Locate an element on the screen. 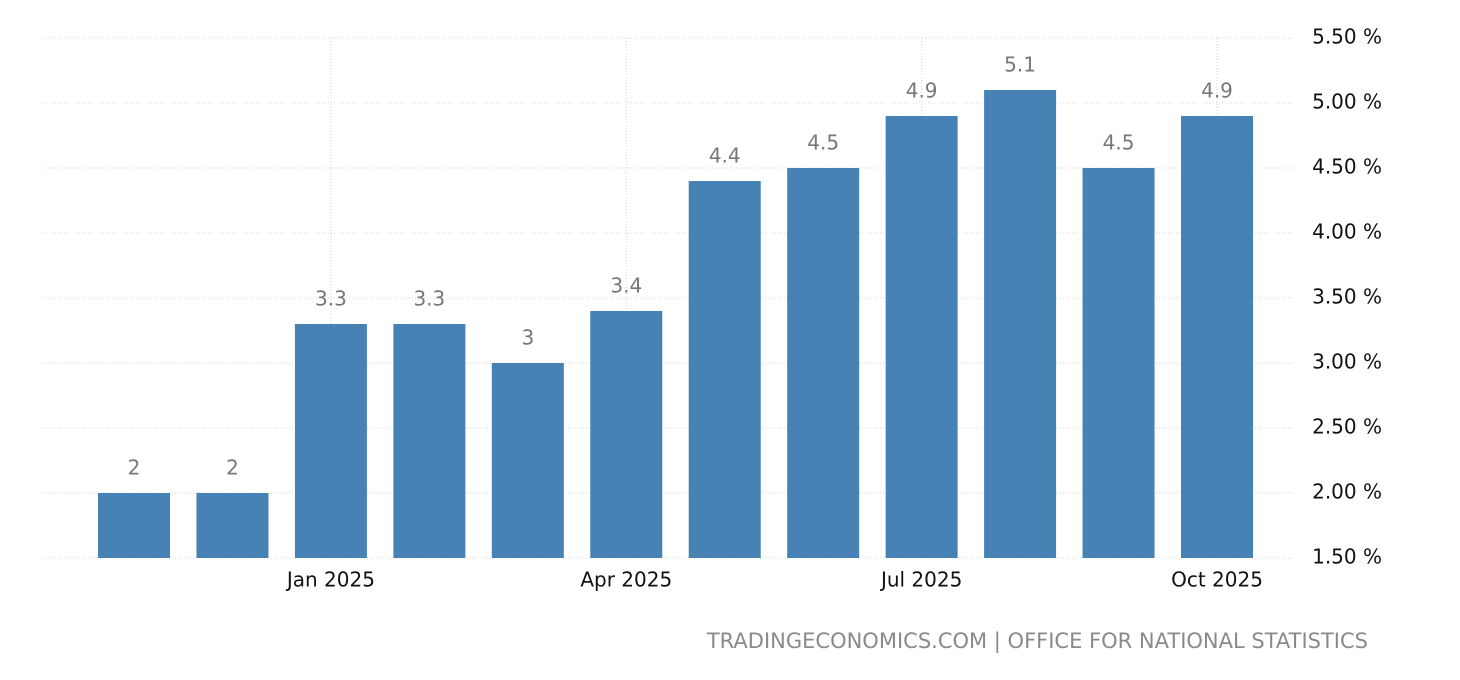 The image size is (1460, 680). y-tick-label: 5.00 % is located at coordinates (1347, 102).